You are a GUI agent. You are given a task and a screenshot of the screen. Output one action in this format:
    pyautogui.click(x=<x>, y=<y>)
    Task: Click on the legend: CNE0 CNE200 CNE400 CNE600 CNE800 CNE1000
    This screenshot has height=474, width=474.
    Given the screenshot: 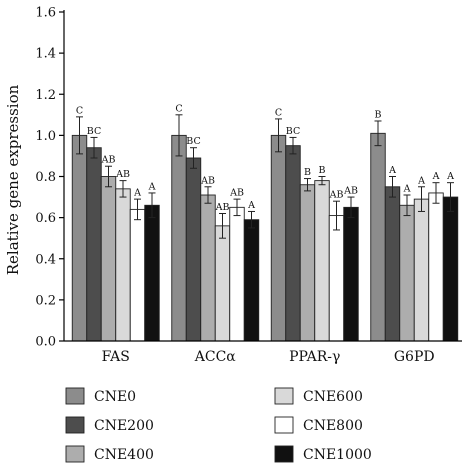 What is the action you would take?
    pyautogui.click(x=218, y=425)
    